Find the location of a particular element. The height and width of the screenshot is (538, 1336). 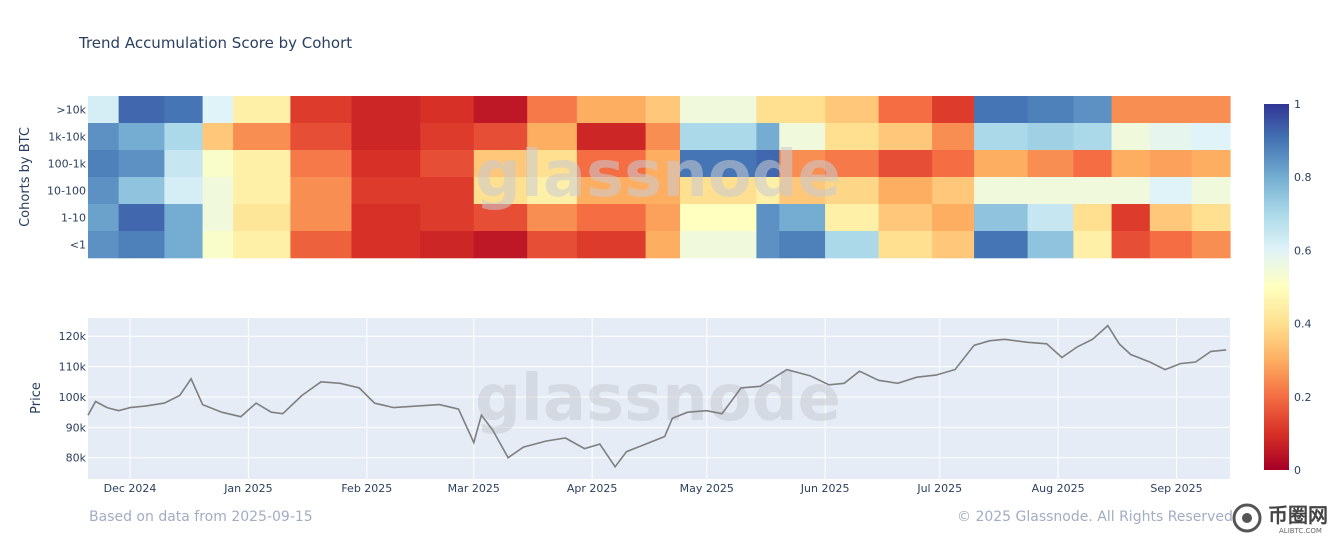

price-x-tick-label: Jul 2025 is located at coordinates (939, 488).